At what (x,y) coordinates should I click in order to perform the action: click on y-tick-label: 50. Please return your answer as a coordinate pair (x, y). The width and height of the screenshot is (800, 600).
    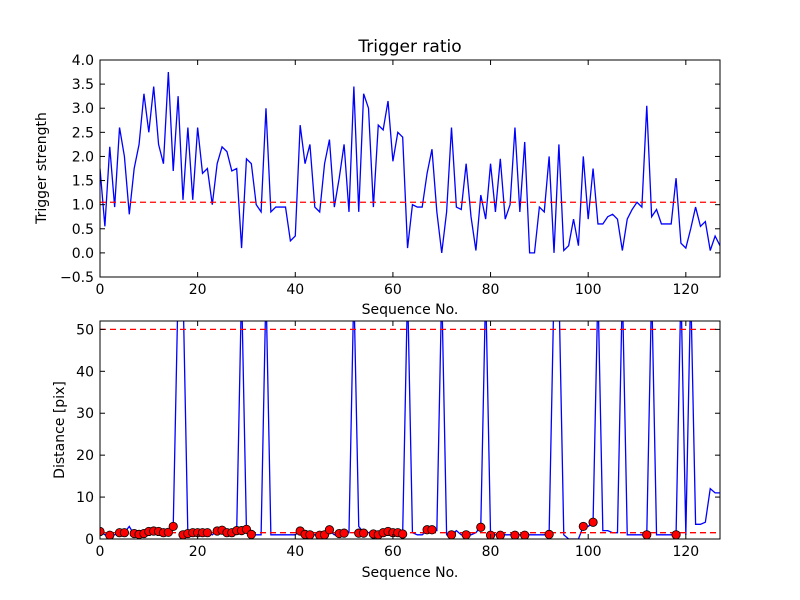
    Looking at the image, I should click on (85, 330).